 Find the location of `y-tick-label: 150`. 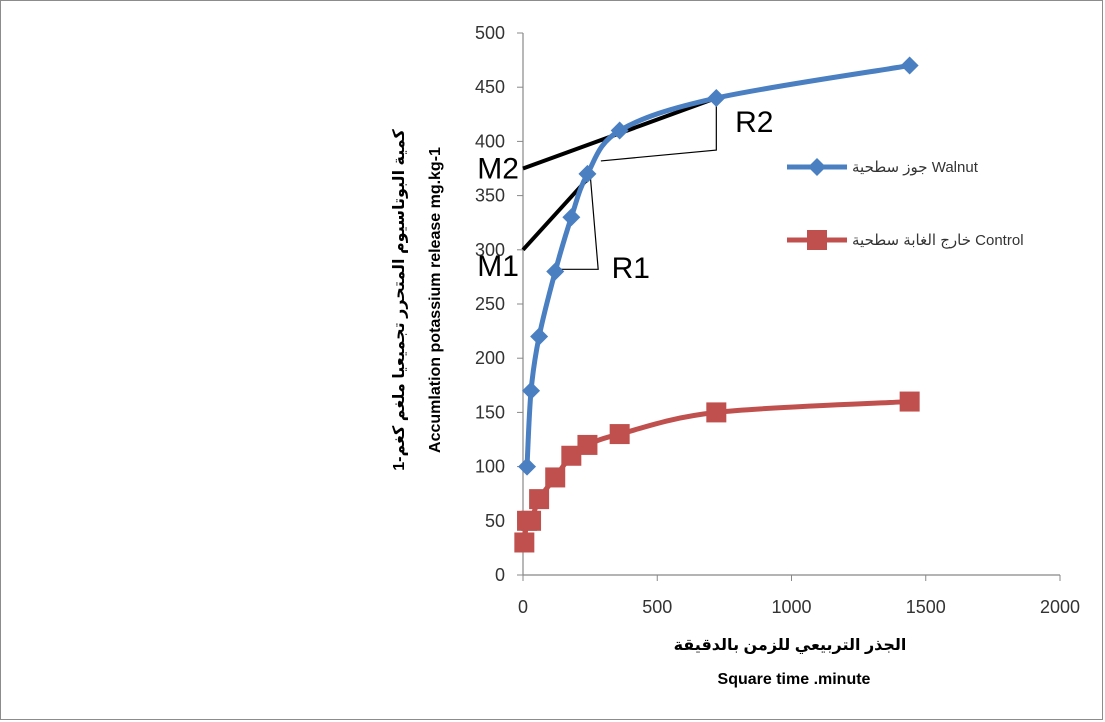

y-tick-label: 150 is located at coordinates (490, 412).